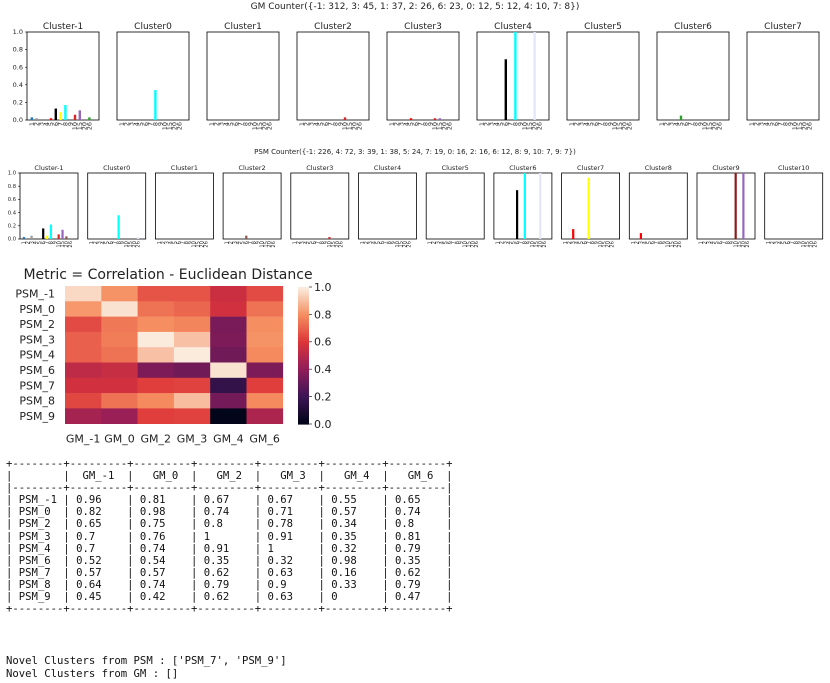 This screenshot has width=830, height=683. Describe the element at coordinates (18, 32) in the screenshot. I see `y-tick-label: 1.0` at that location.